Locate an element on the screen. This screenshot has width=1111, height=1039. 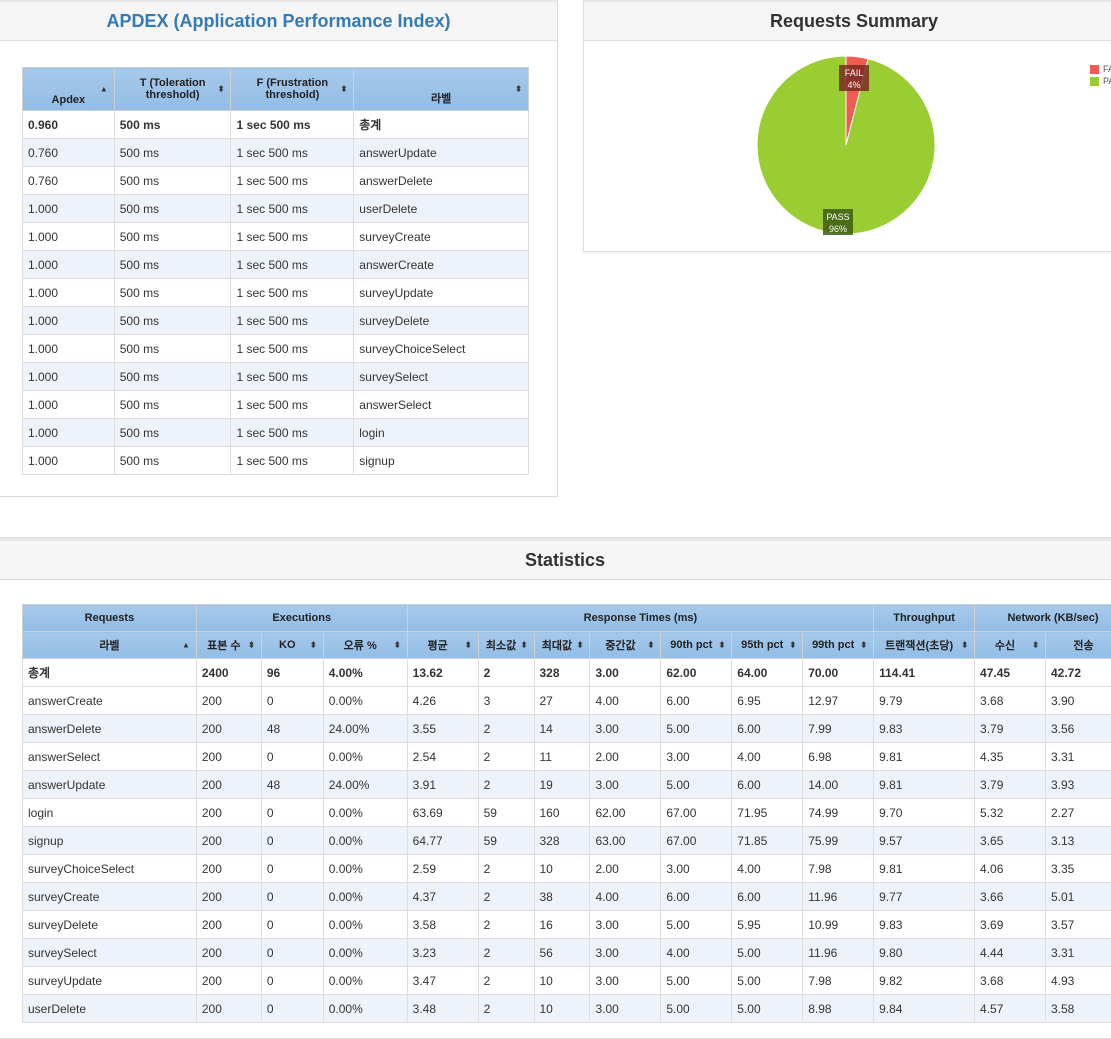
statistics-cell: 7.98 is located at coordinates (838, 869).